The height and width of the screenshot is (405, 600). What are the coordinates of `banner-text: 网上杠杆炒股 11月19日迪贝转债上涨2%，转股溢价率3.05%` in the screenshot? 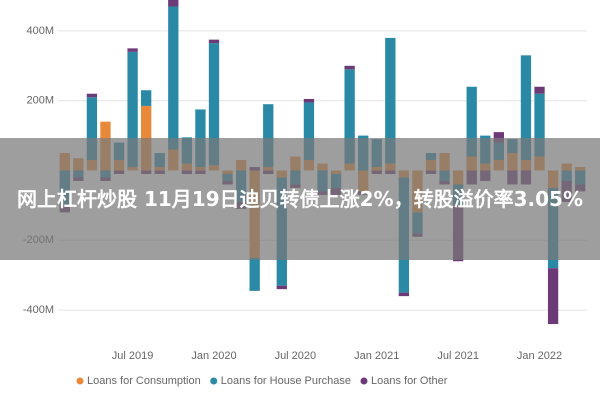 It's located at (300, 199).